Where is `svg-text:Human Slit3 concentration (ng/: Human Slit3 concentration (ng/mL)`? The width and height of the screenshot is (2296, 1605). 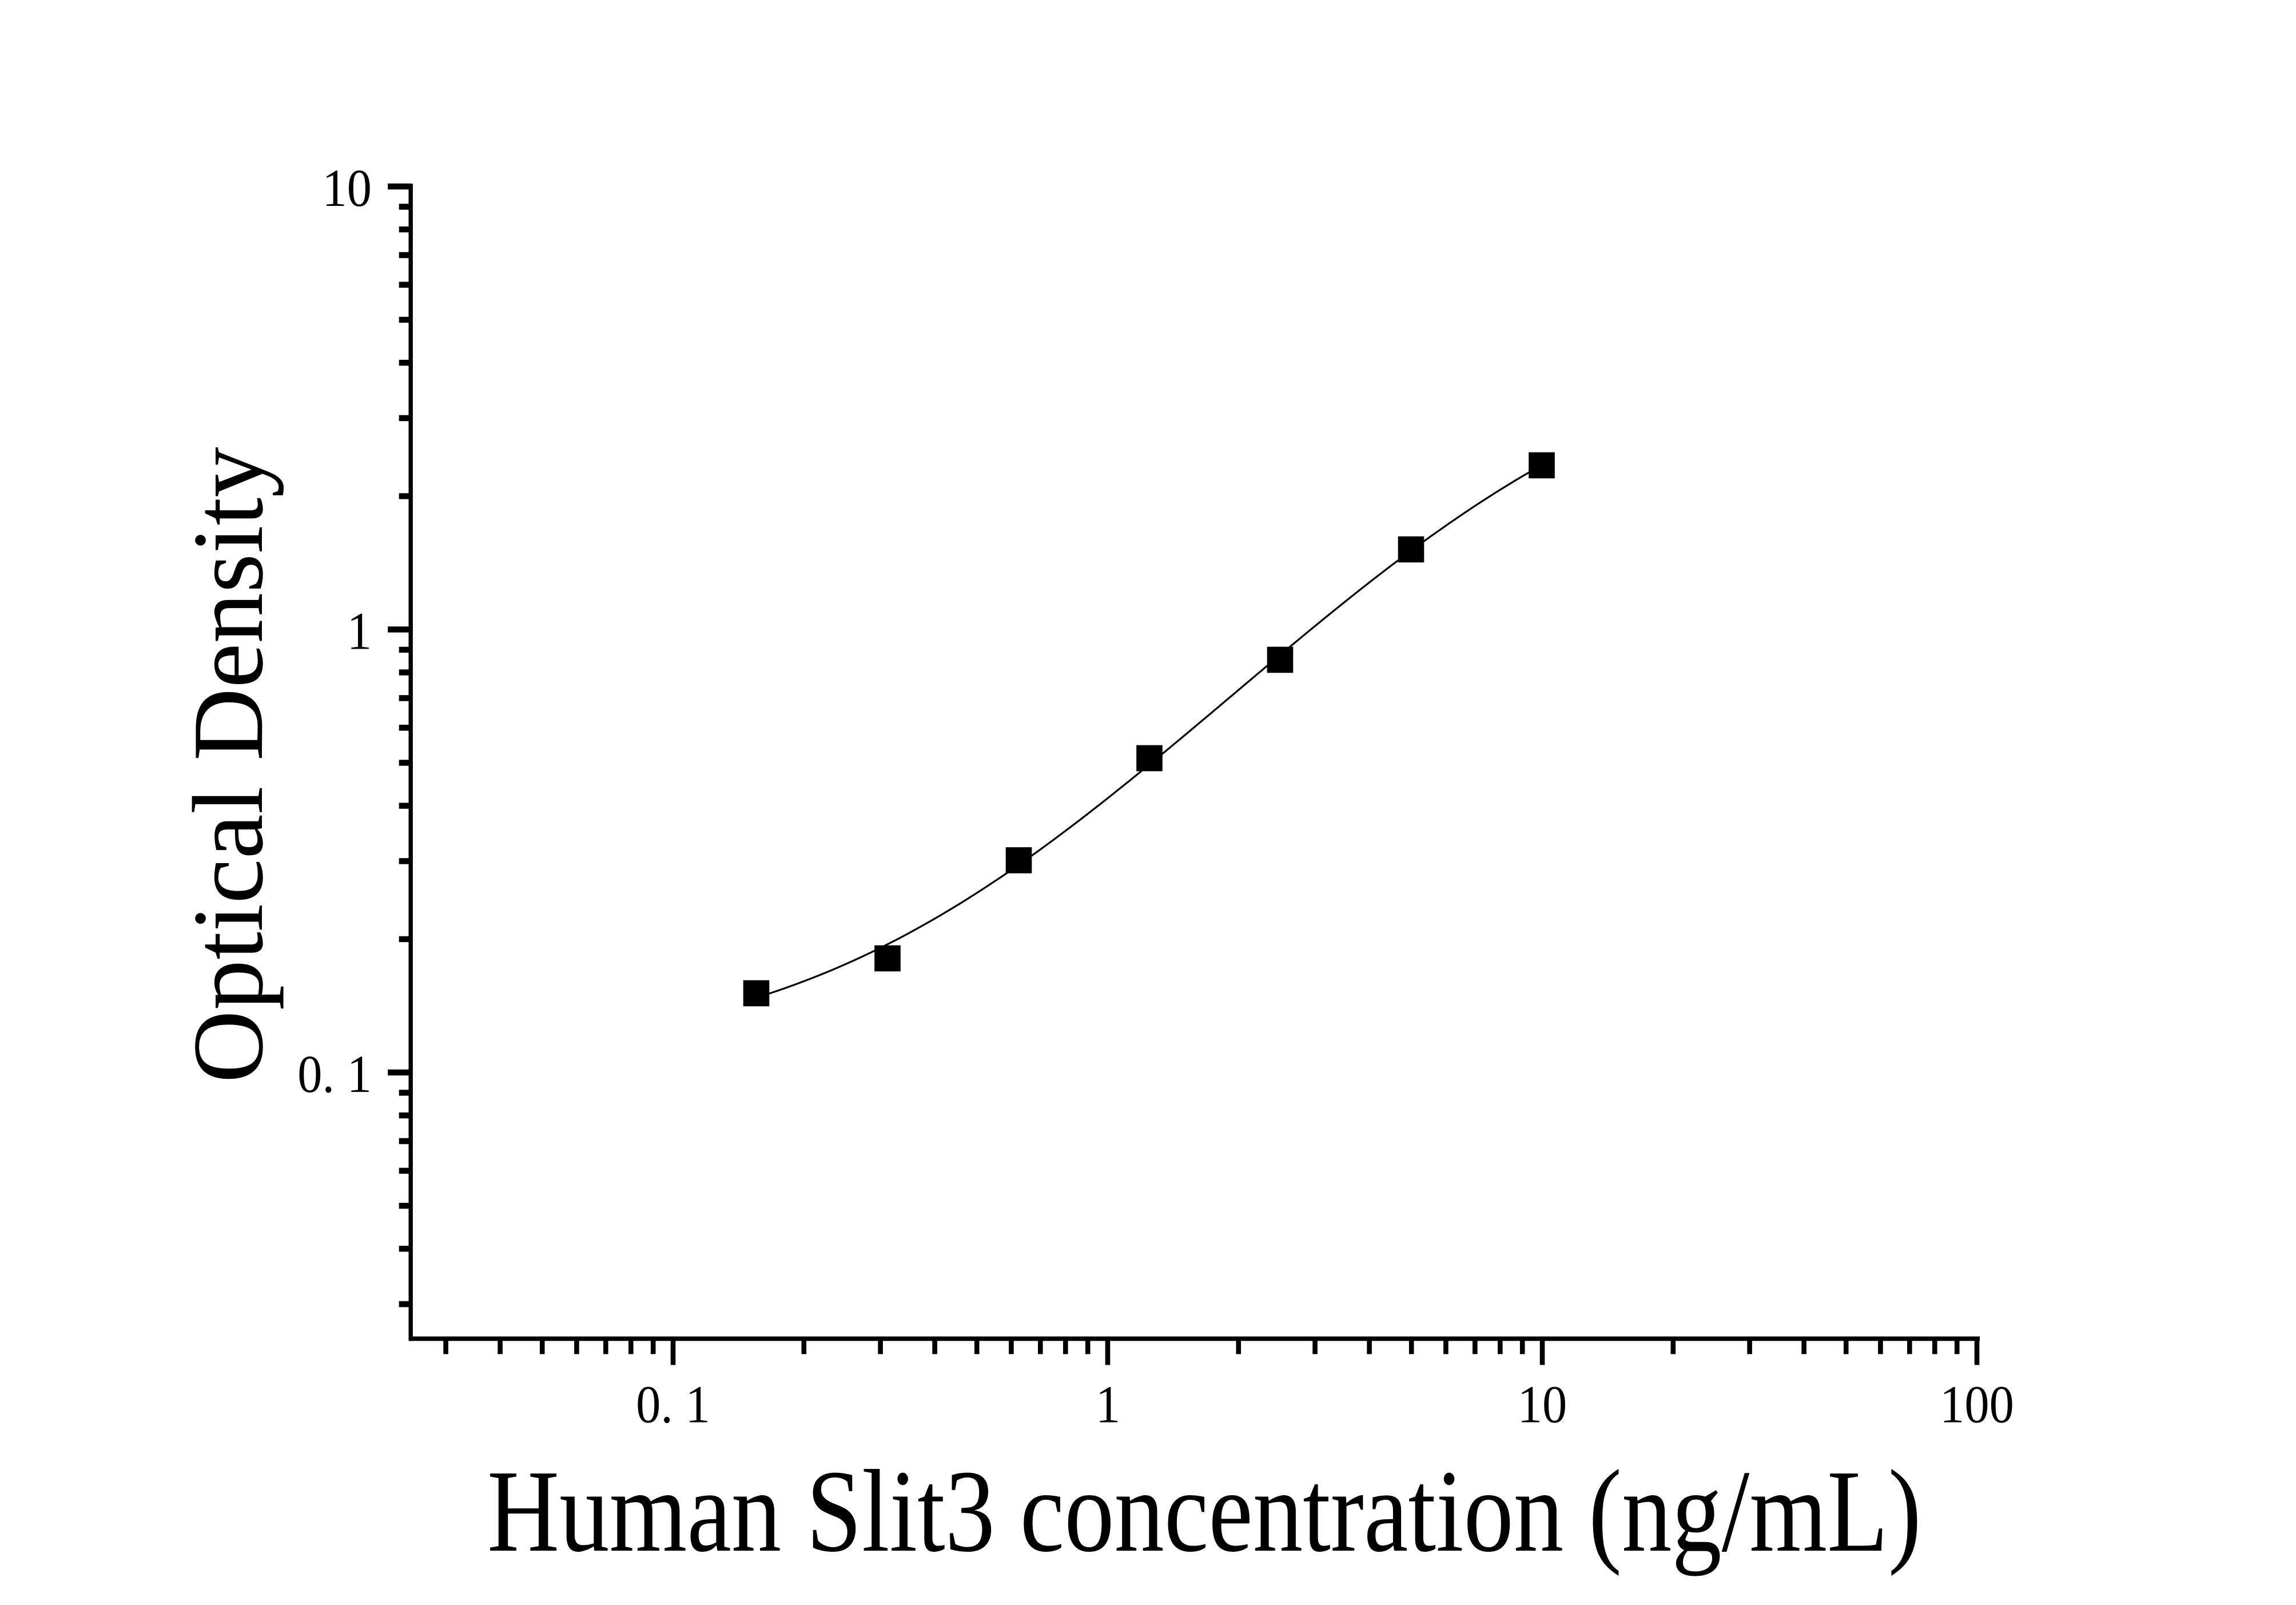
svg-text:Human Slit3 concentration (ng/: Human Slit3 concentration (ng/mL) is located at coordinates (1204, 1512).